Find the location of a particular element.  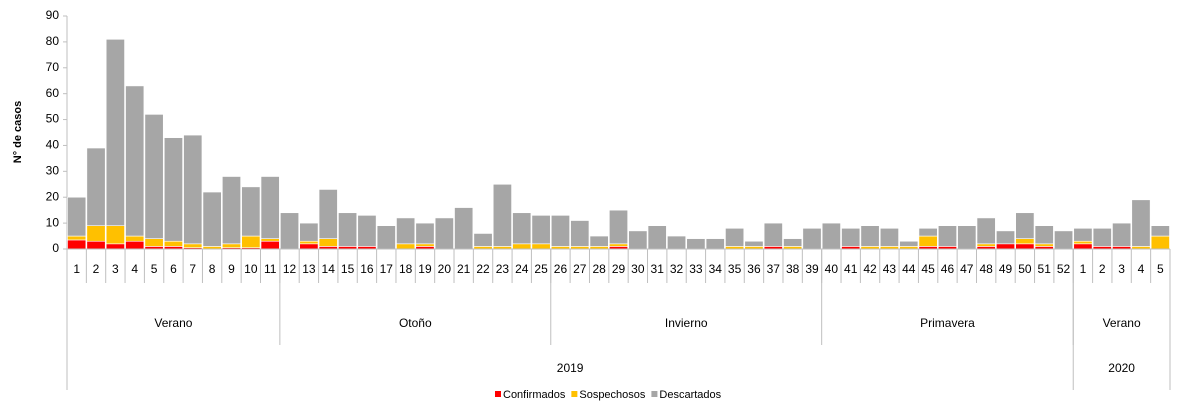

x-tick-label: 15 is located at coordinates (348, 269).